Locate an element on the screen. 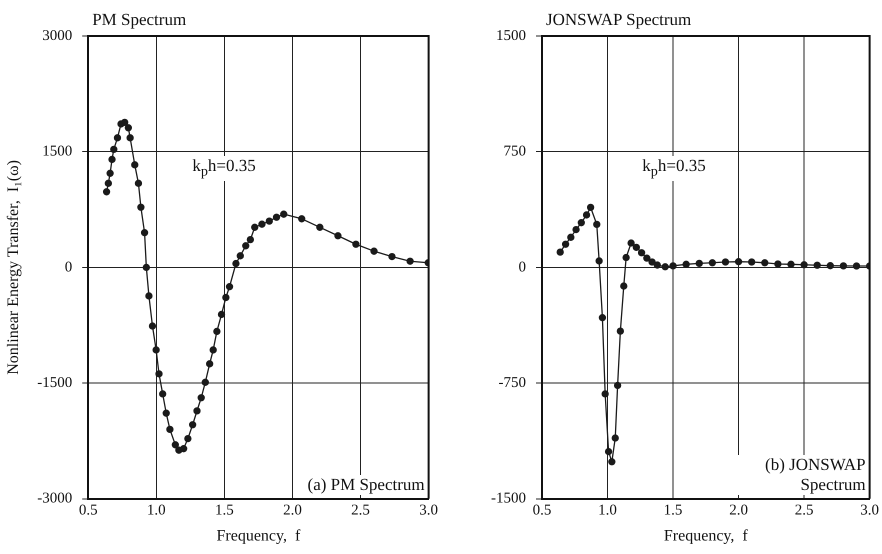 This screenshot has width=882, height=554. y-tick-label: 0 is located at coordinates (522, 267).